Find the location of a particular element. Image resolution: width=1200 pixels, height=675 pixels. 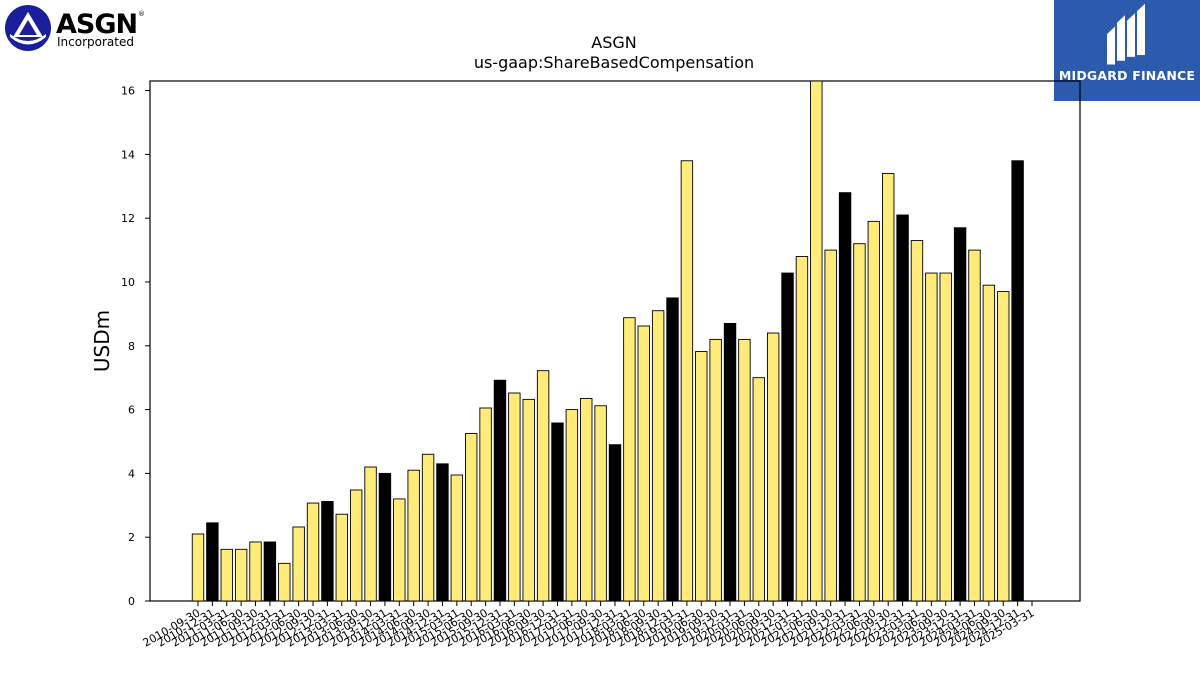

asgn-logo: ASGN ® Incorporated is located at coordinates (79, 29).